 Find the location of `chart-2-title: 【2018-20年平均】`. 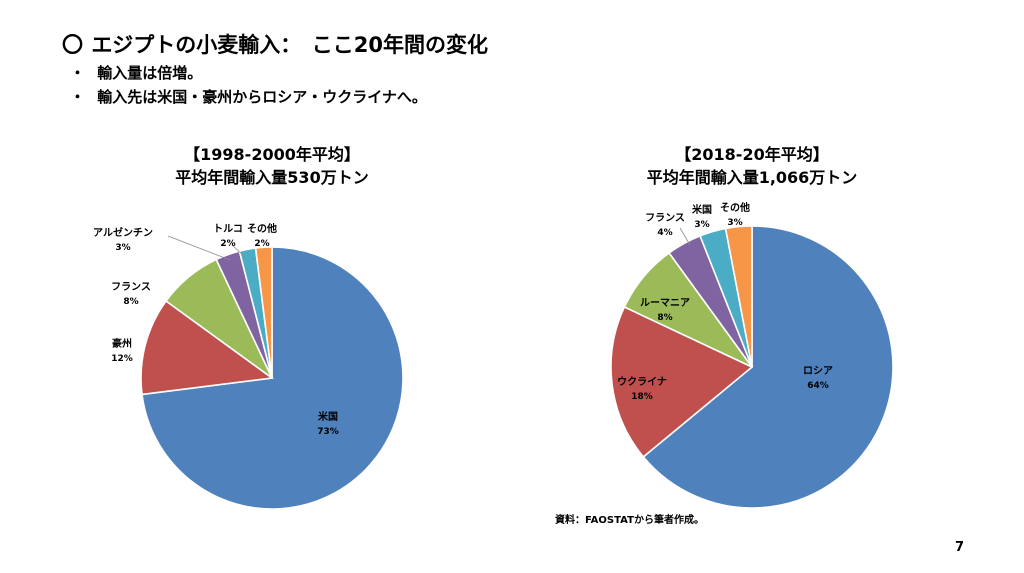

chart-2-title: 【2018-20年平均】 is located at coordinates (752, 154).